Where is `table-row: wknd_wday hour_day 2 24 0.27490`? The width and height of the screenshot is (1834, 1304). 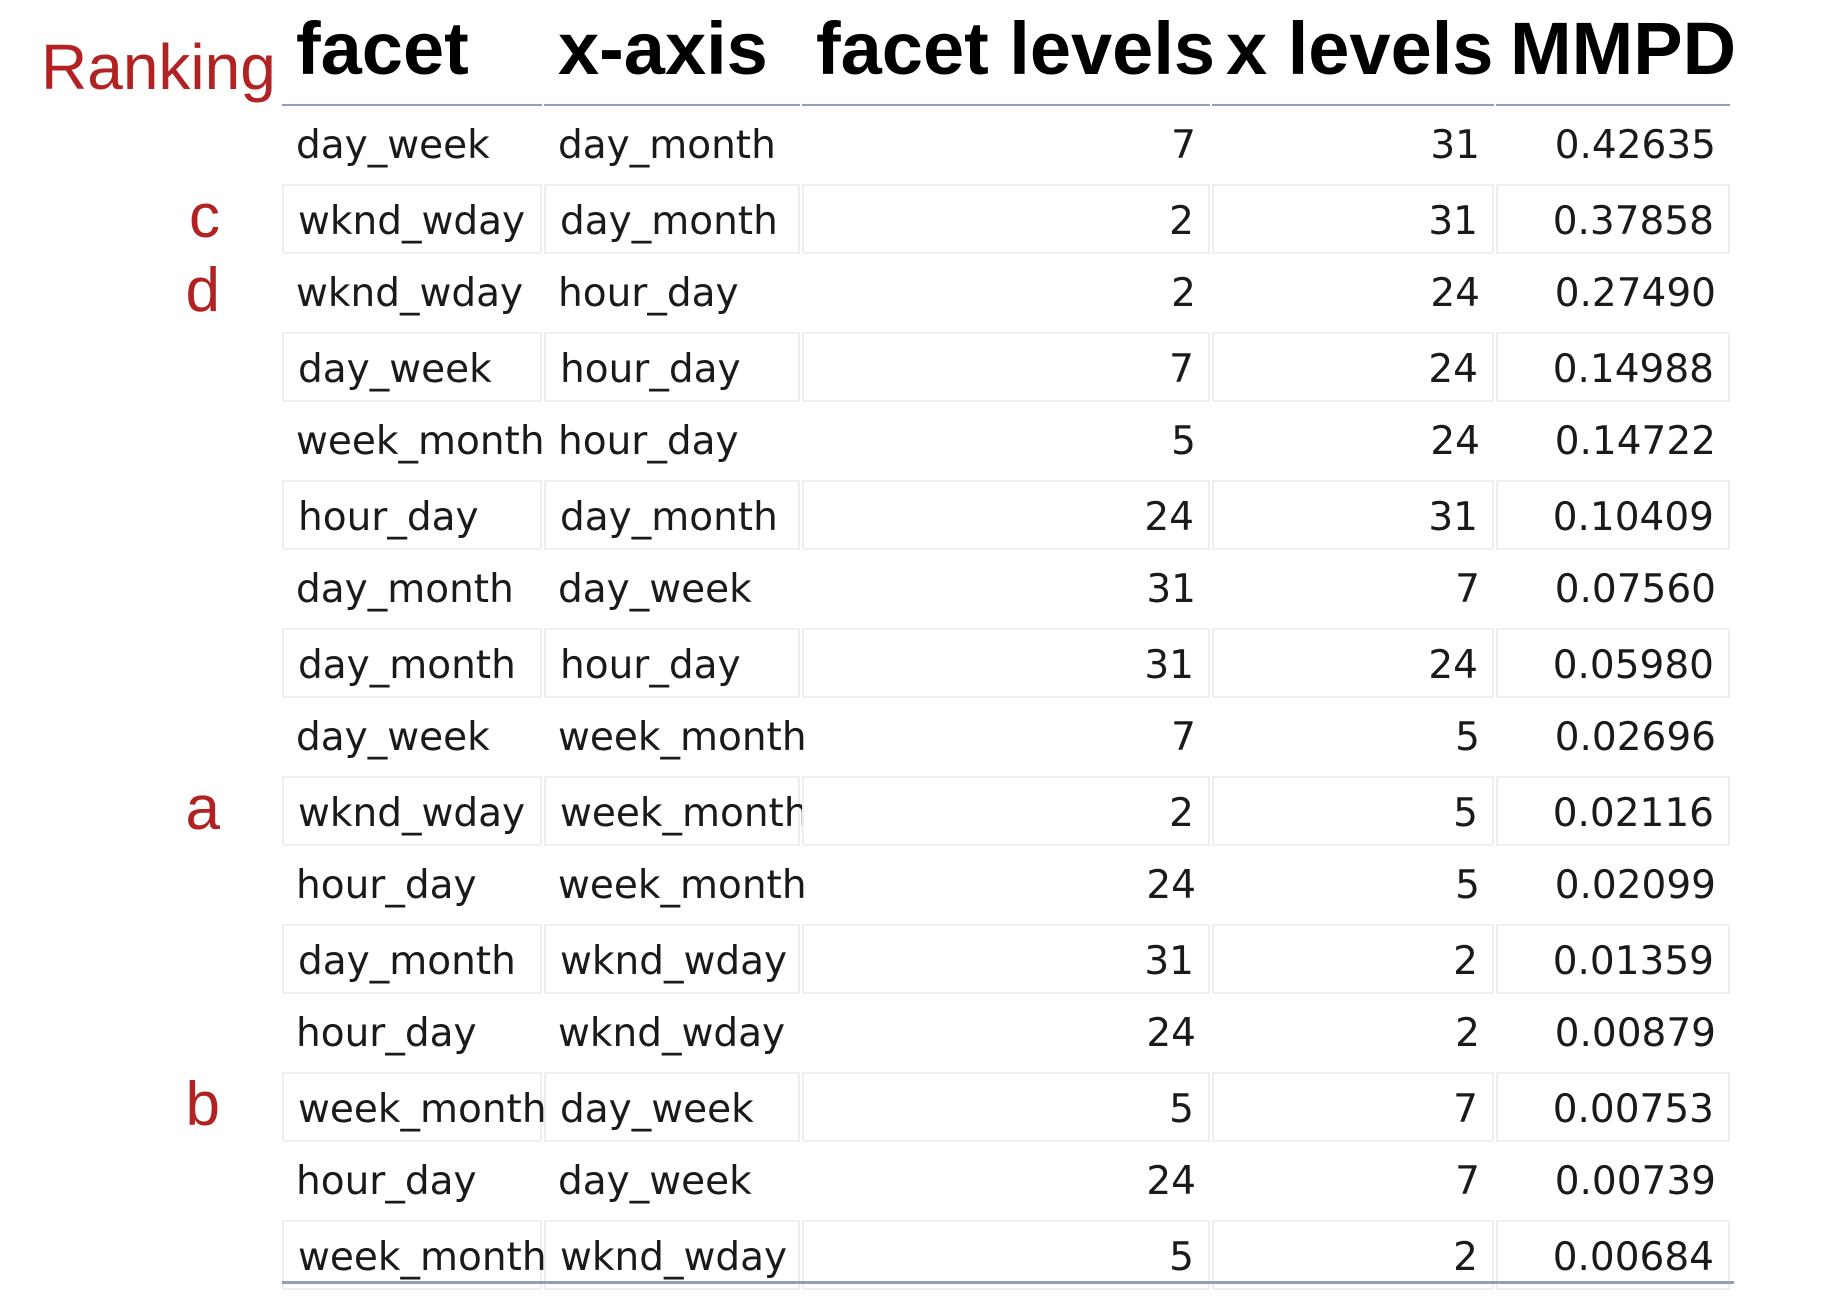
table-row: wknd_wday hour_day 2 24 0.27490 is located at coordinates (1006, 295).